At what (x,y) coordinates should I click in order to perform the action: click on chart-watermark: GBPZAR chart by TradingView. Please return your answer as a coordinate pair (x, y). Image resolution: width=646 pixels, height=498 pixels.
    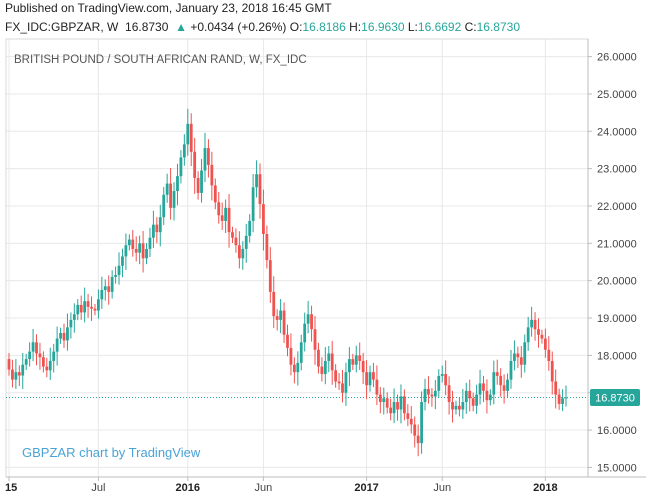
    Looking at the image, I should click on (111, 452).